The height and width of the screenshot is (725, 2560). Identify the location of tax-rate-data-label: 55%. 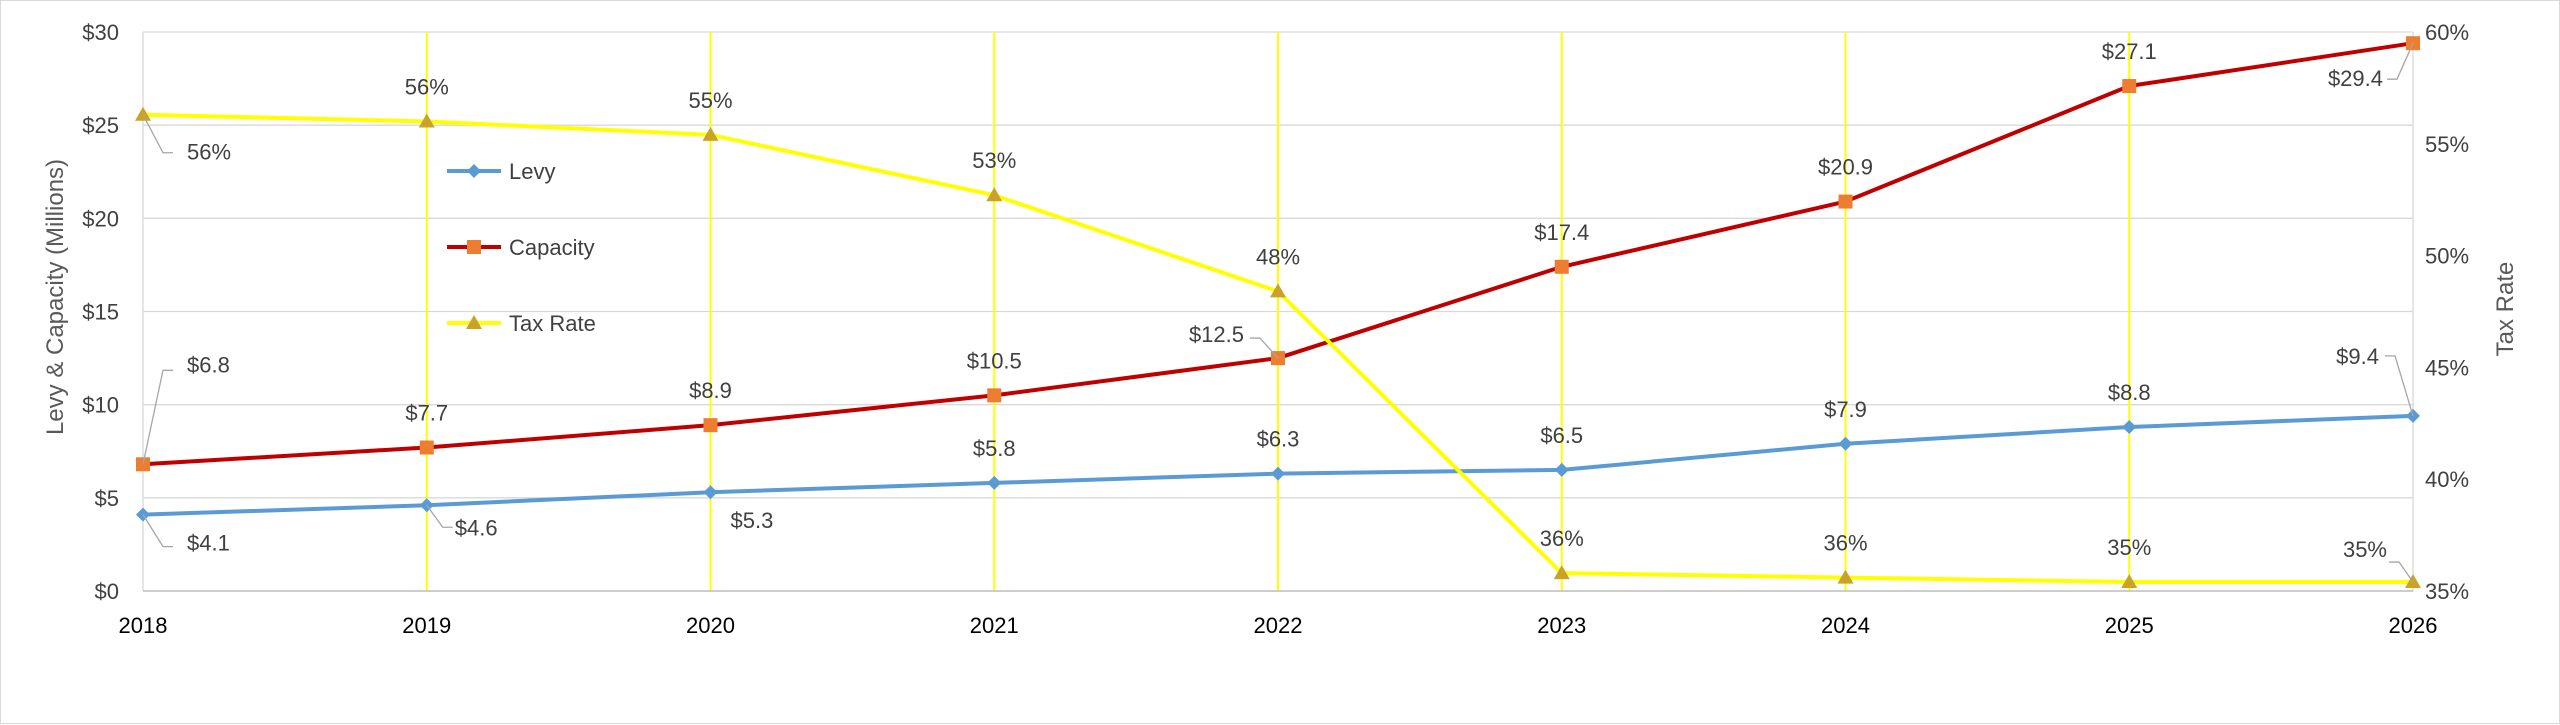
(710, 100).